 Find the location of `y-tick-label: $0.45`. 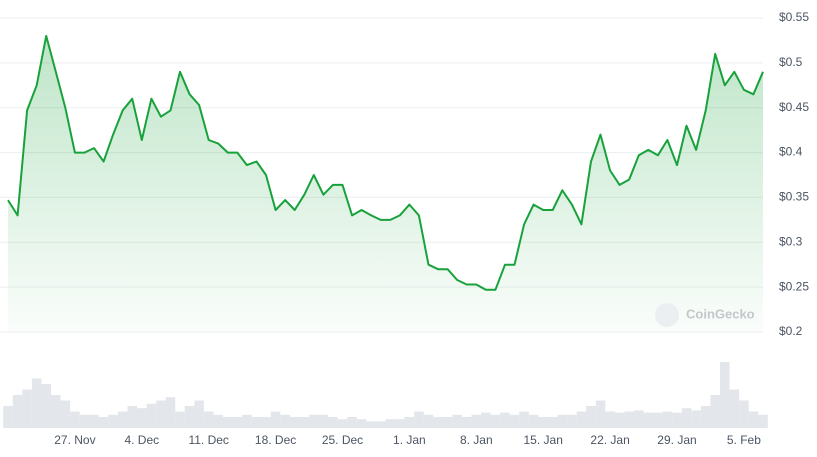

y-tick-label: $0.45 is located at coordinates (794, 107).